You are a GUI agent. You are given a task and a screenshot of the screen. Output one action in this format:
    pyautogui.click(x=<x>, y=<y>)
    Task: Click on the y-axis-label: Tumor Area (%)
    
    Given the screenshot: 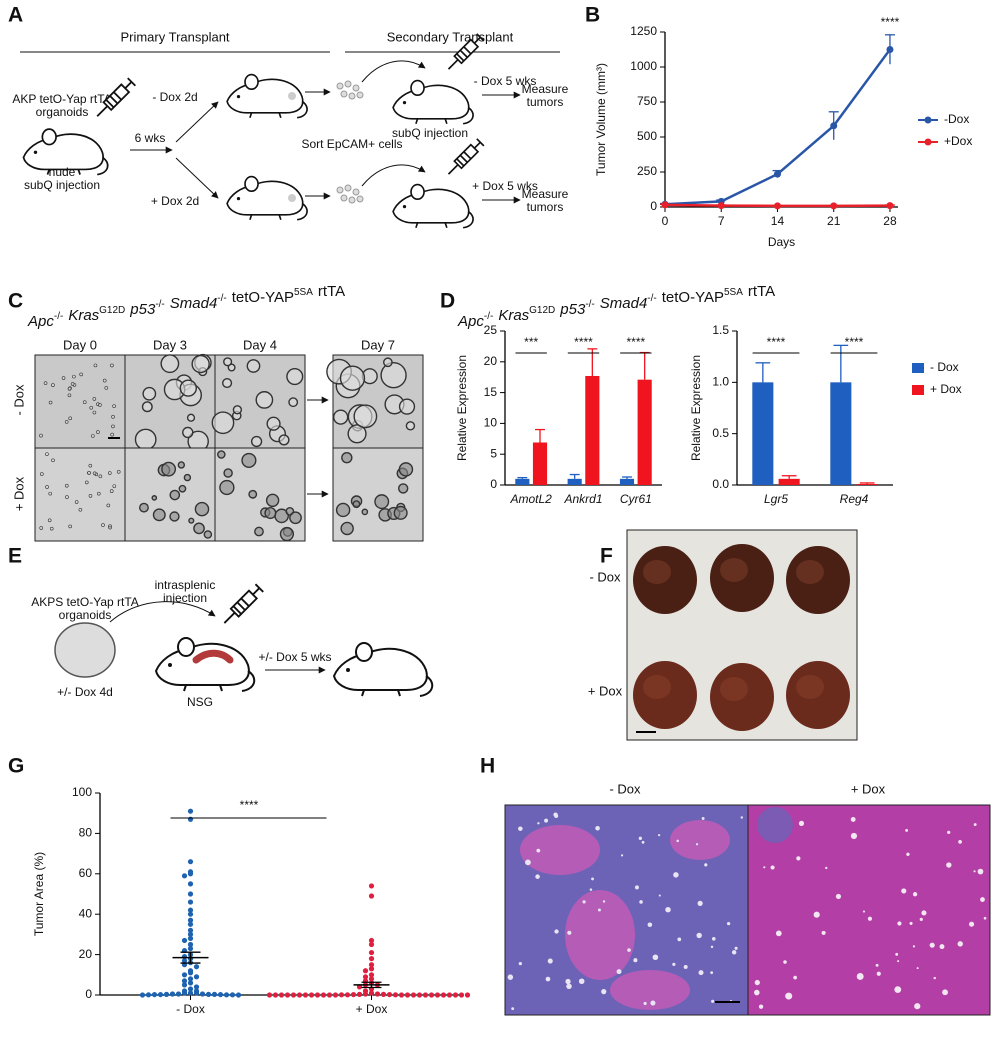 What is the action you would take?
    pyautogui.click(x=39, y=894)
    